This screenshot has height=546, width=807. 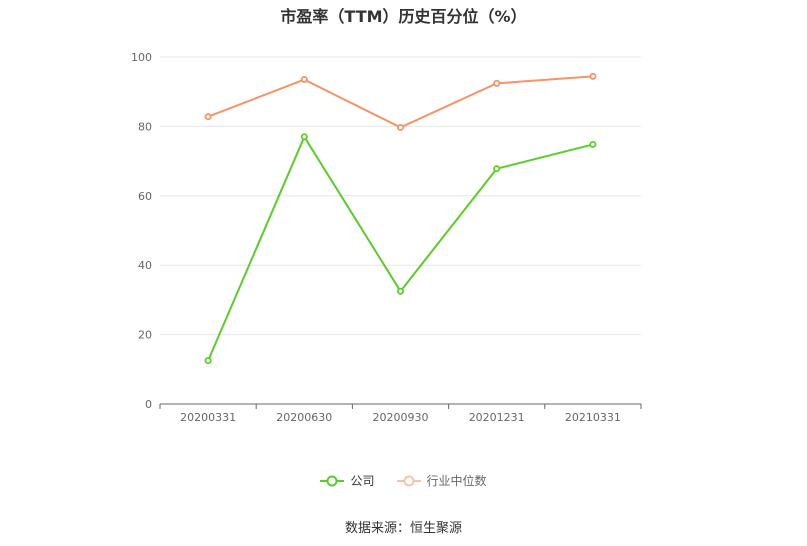 I want to click on y-tick-label: 0, so click(x=148, y=404).